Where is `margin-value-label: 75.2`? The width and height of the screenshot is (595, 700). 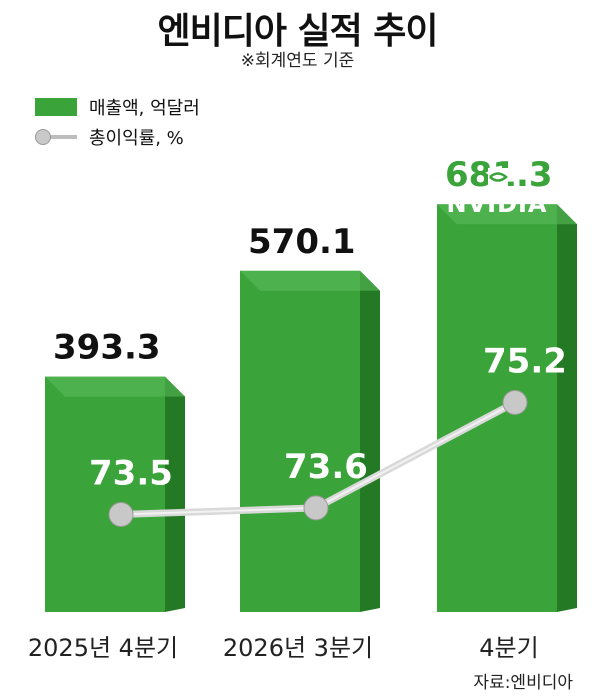 margin-value-label: 75.2 is located at coordinates (525, 361).